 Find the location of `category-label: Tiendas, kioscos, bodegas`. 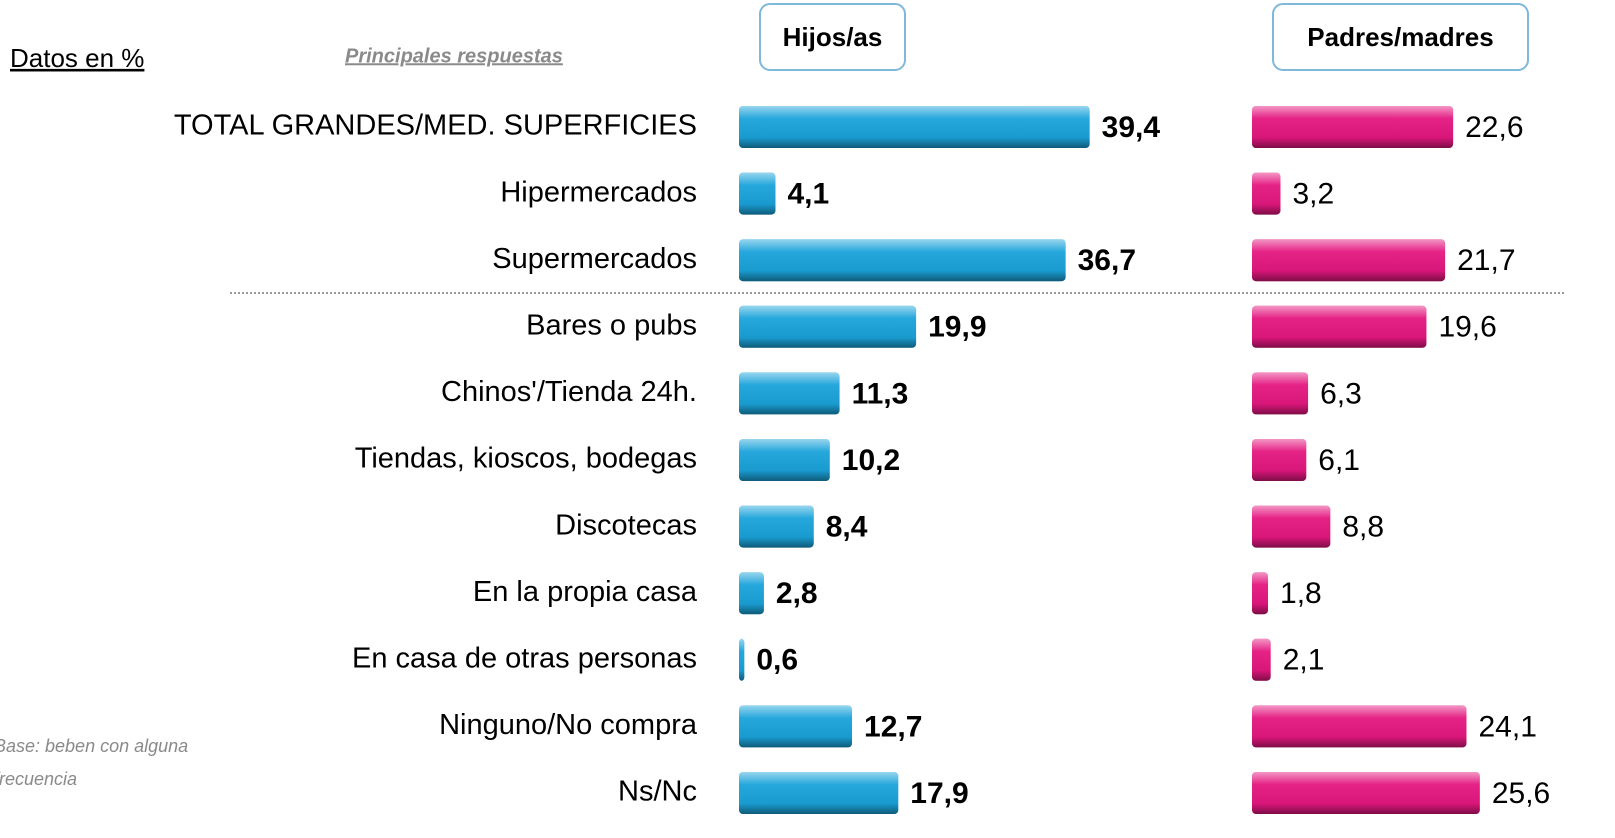

category-label: Tiendas, kioscos, bodegas is located at coordinates (526, 459).